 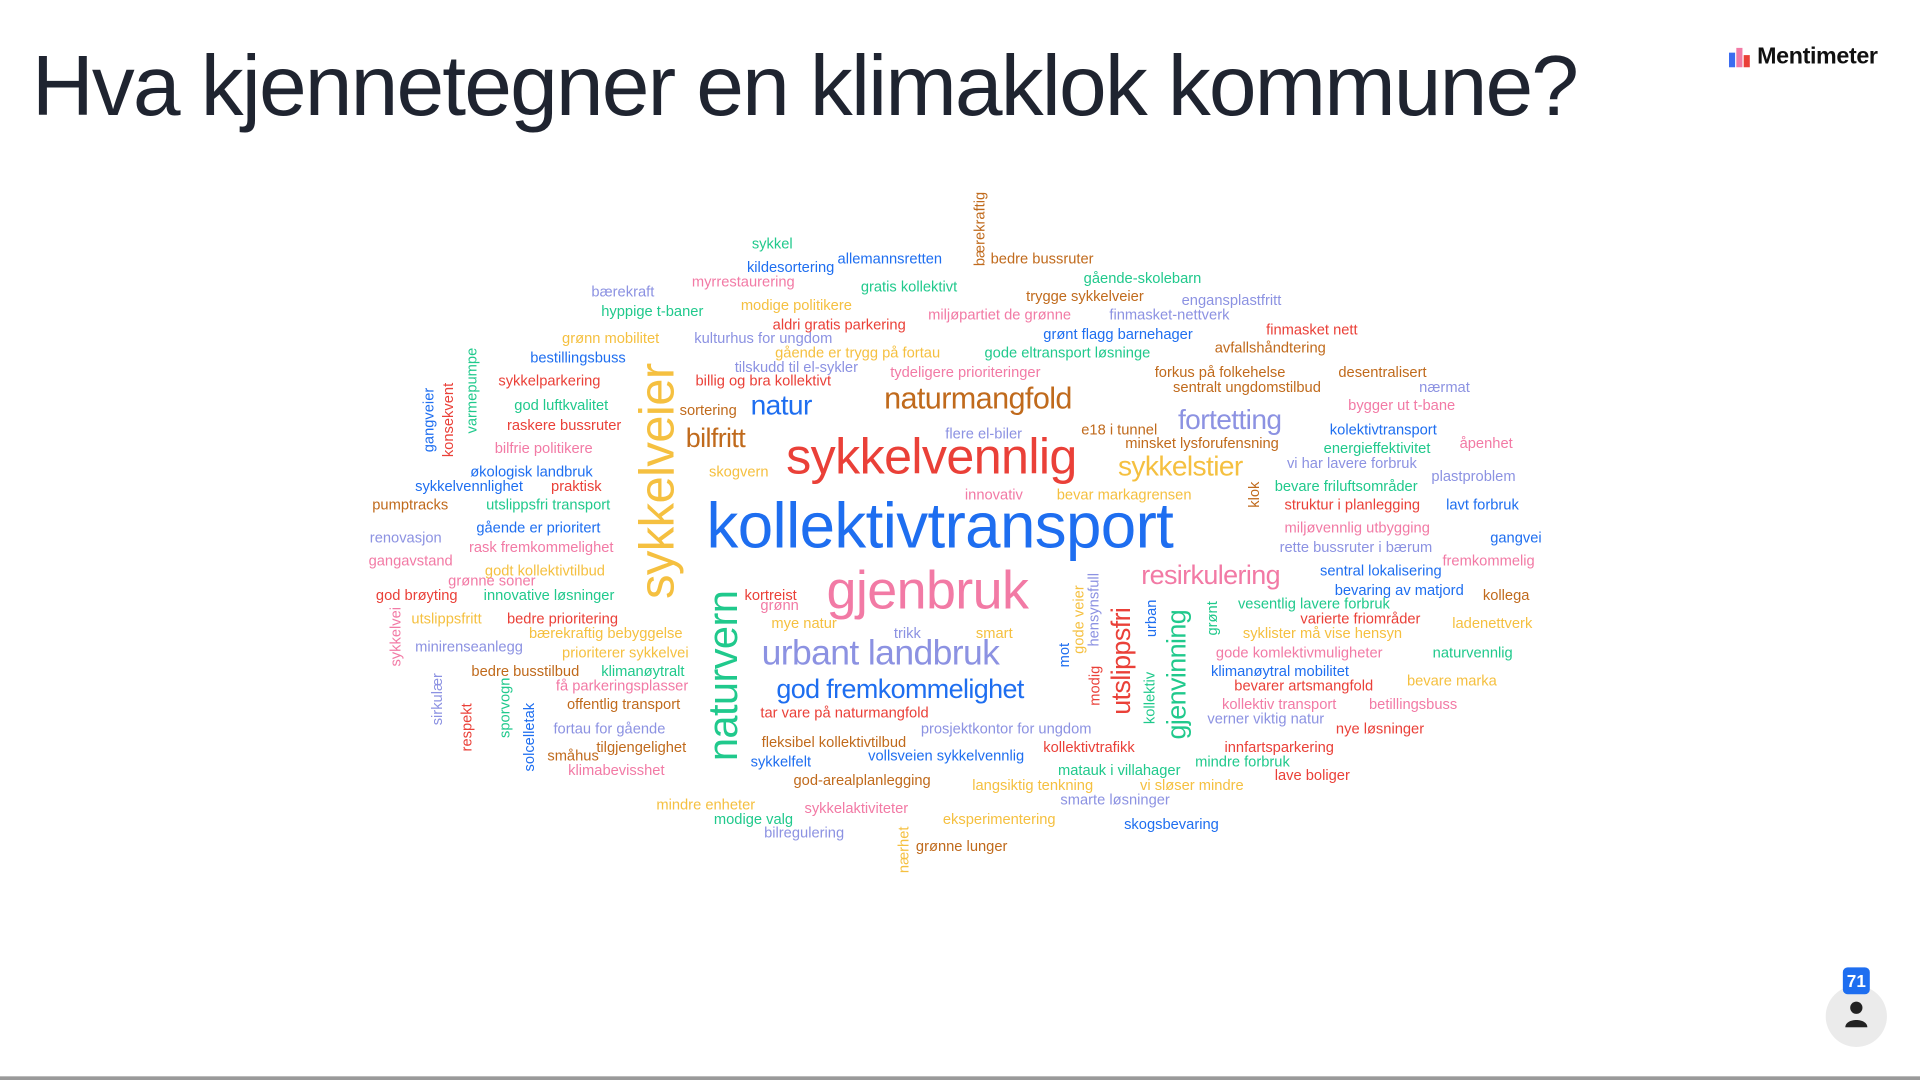 What do you see at coordinates (927, 590) in the screenshot?
I see `word-cloud-word: gjenbruk` at bounding box center [927, 590].